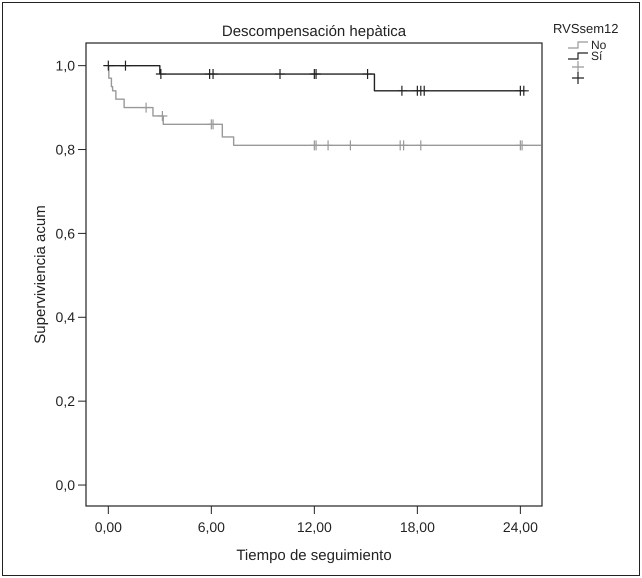 The height and width of the screenshot is (578, 642). I want to click on y-tick-label: 0,0, so click(66, 484).